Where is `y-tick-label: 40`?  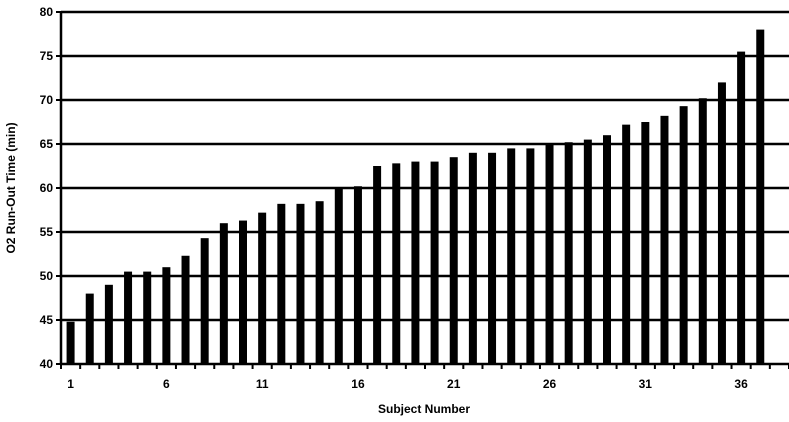 y-tick-label: 40 is located at coordinates (47, 364).